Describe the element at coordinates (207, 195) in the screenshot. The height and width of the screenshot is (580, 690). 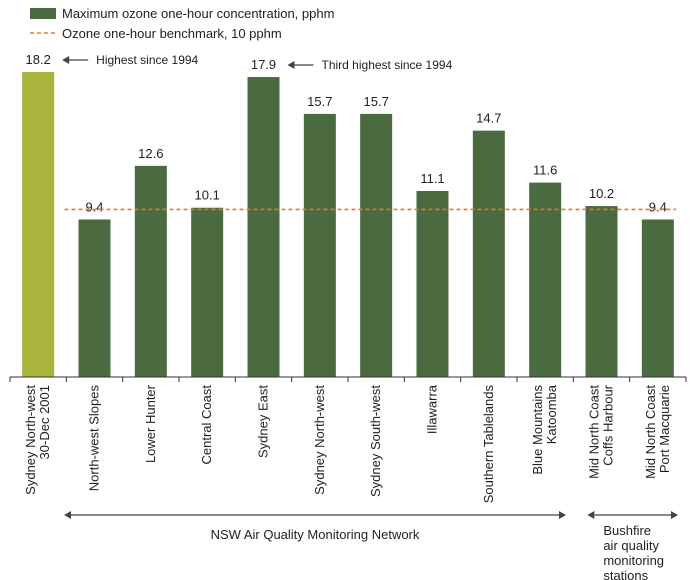
I see `value-label-3: 10.1` at that location.